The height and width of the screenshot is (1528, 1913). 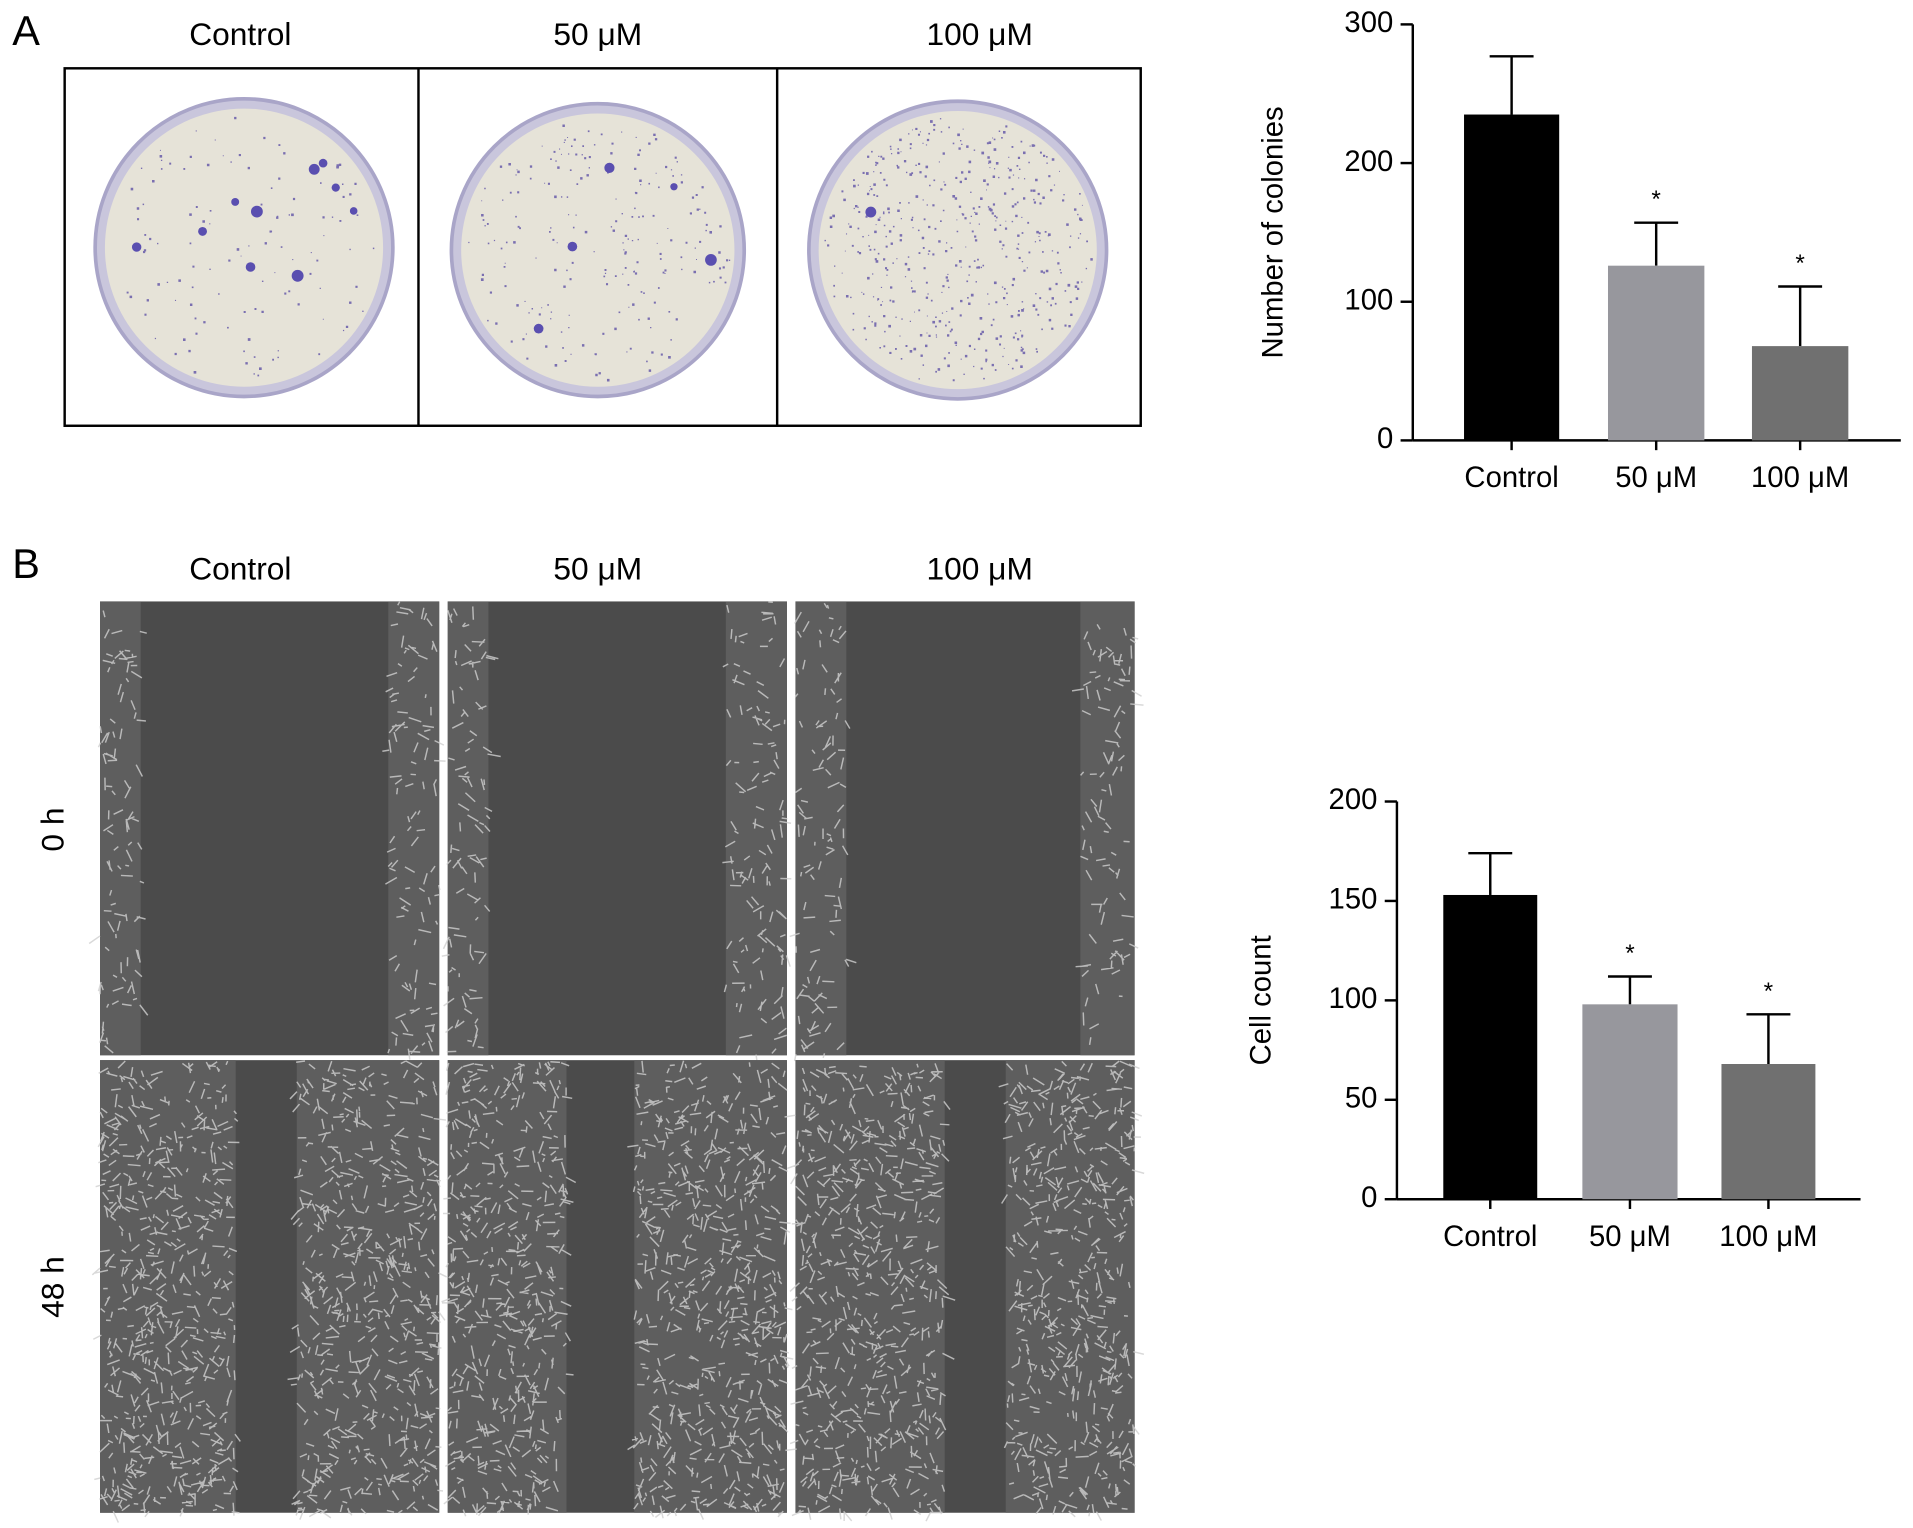 I want to click on y-tick-label: 300, so click(x=1368, y=23).